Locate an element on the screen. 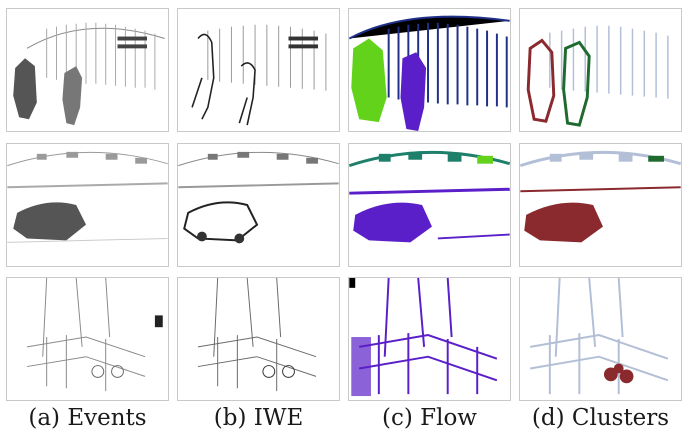  panel-flow-row3 is located at coordinates (429, 339).